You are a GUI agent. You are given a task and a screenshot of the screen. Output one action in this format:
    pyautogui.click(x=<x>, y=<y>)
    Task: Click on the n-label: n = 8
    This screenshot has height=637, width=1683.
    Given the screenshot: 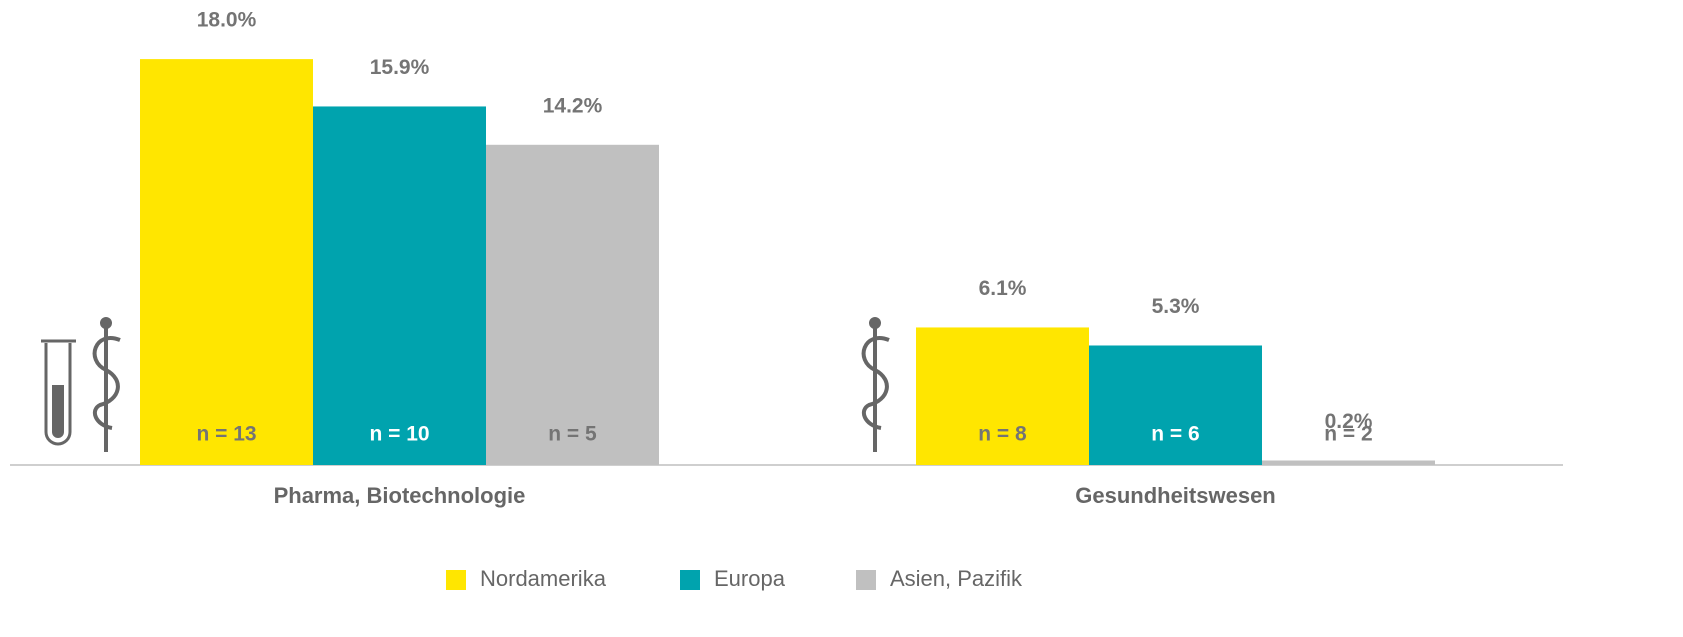 What is the action you would take?
    pyautogui.click(x=1002, y=434)
    